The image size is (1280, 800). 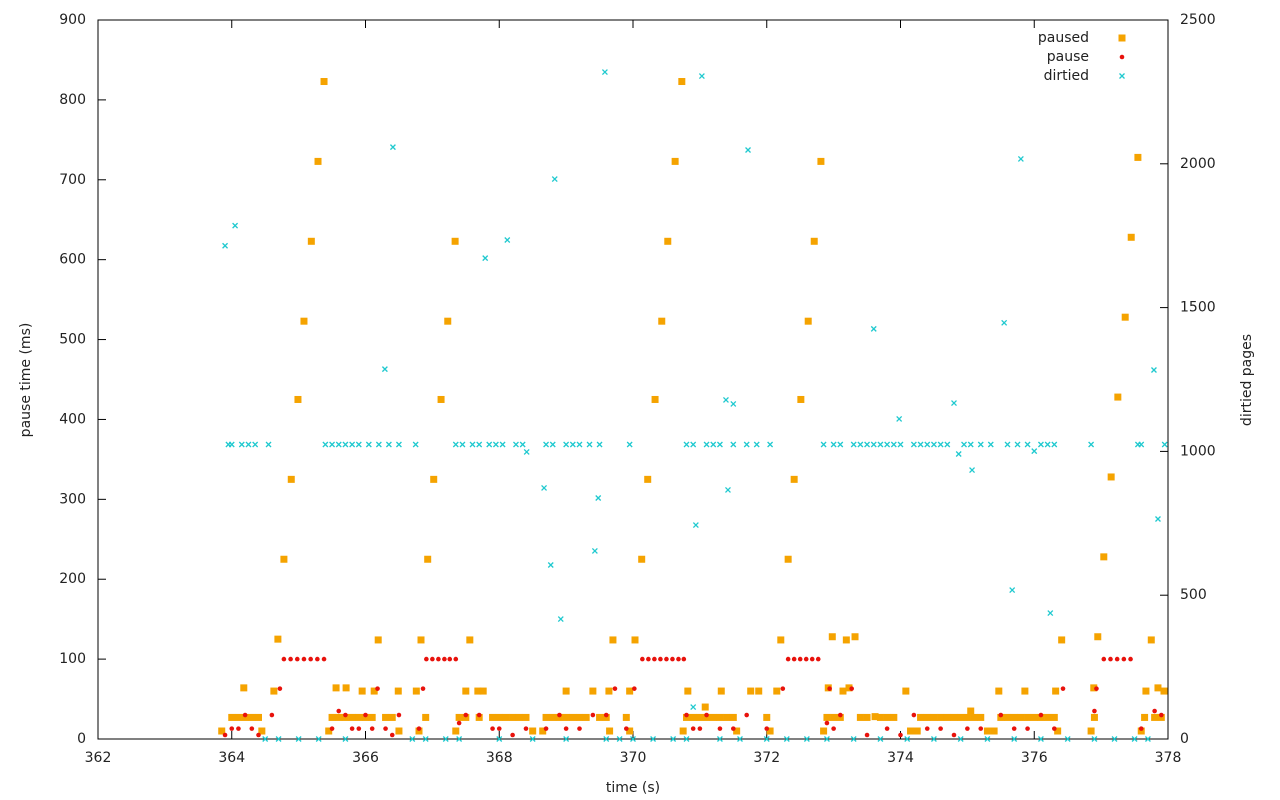 I want to click on y-axis-title: pause time (ms), so click(x=26, y=380).